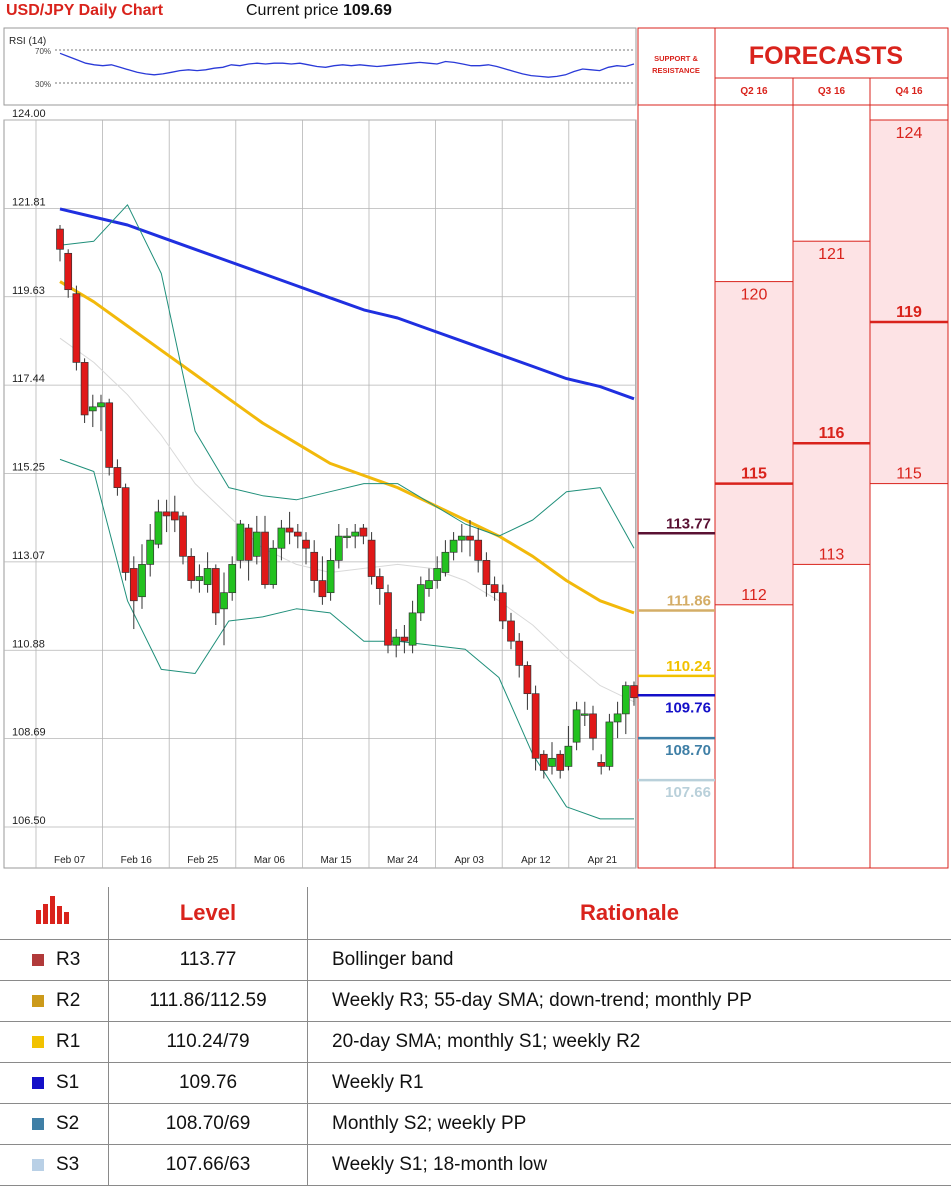 Image resolution: width=951 pixels, height=1195 pixels. What do you see at coordinates (688, 792) in the screenshot?
I see `sr-level-value: 107.66` at bounding box center [688, 792].